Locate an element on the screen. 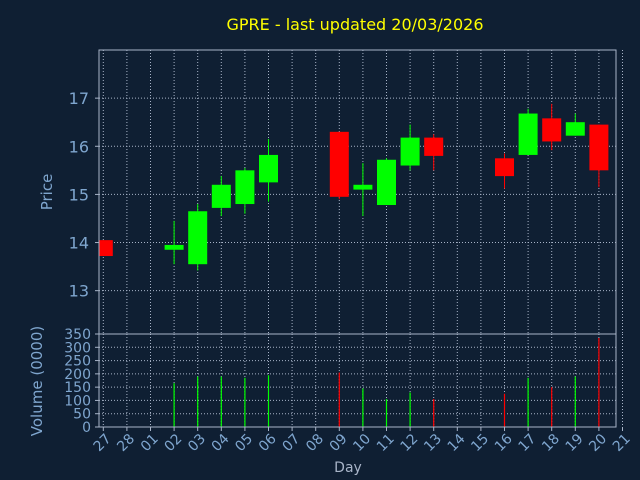 The image size is (640, 480). volume-tick-label: 100 is located at coordinates (77, 401).